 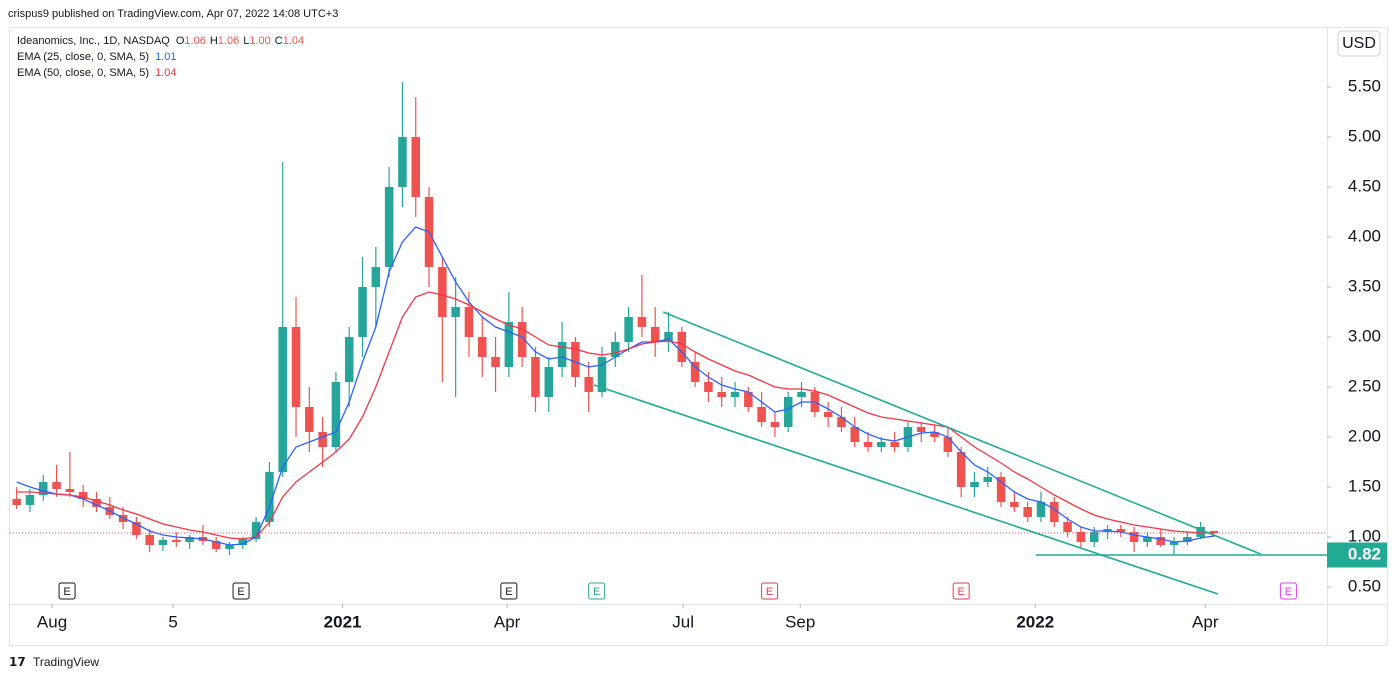 I want to click on currency-button, so click(x=1359, y=43).